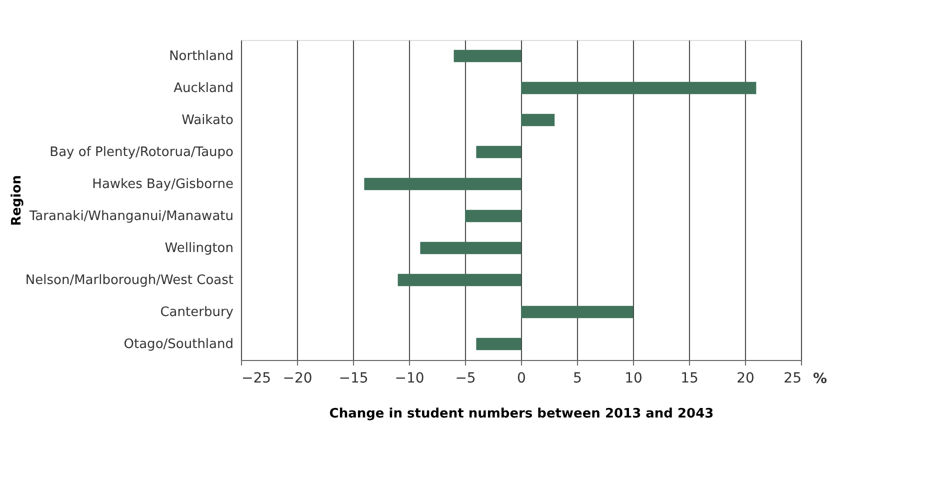 This screenshot has height=478, width=939. I want to click on x-tick-label: 25, so click(793, 378).